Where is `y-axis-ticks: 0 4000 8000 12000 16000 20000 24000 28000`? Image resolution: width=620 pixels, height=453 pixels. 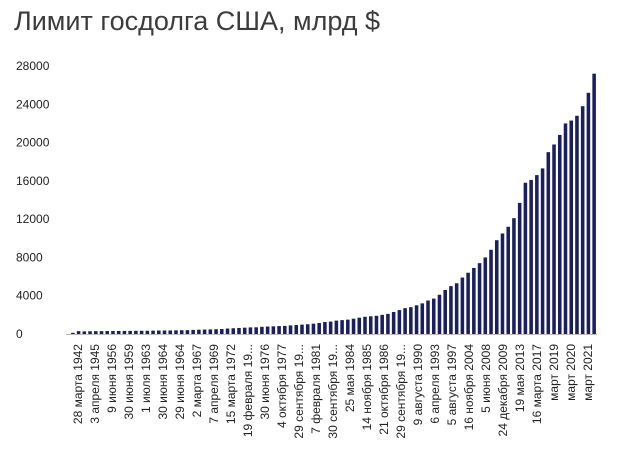
y-axis-ticks: 0 4000 8000 12000 16000 20000 24000 28000 is located at coordinates (33, 200).